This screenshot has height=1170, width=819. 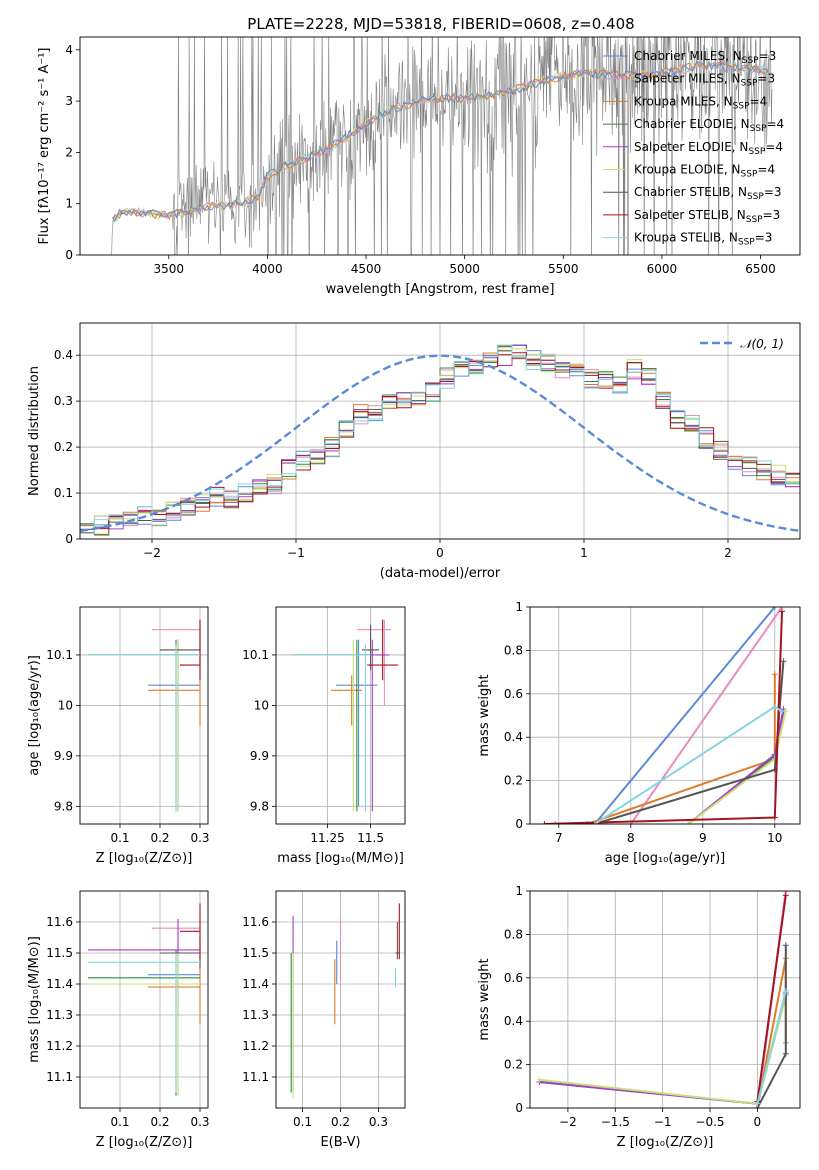 I want to click on panel-age-vs-mass: 11.25 11.5 9.8 9.9 10 10.1 mass [log₁₀(M/M⊙)], so click(x=324, y=736).